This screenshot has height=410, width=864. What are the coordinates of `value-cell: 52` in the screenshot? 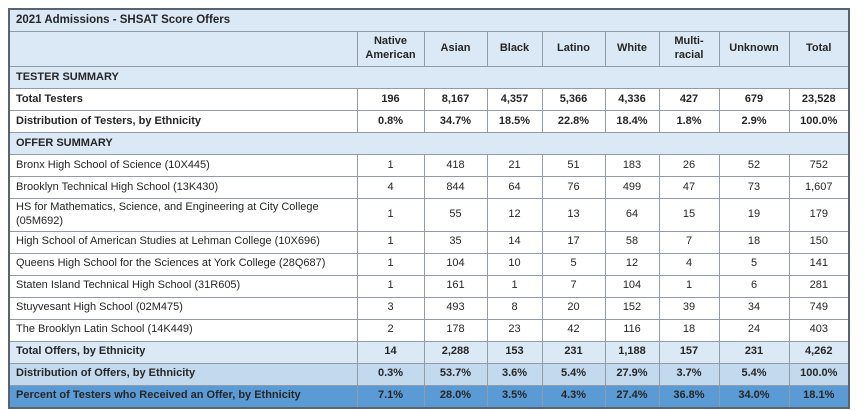 It's located at (754, 165).